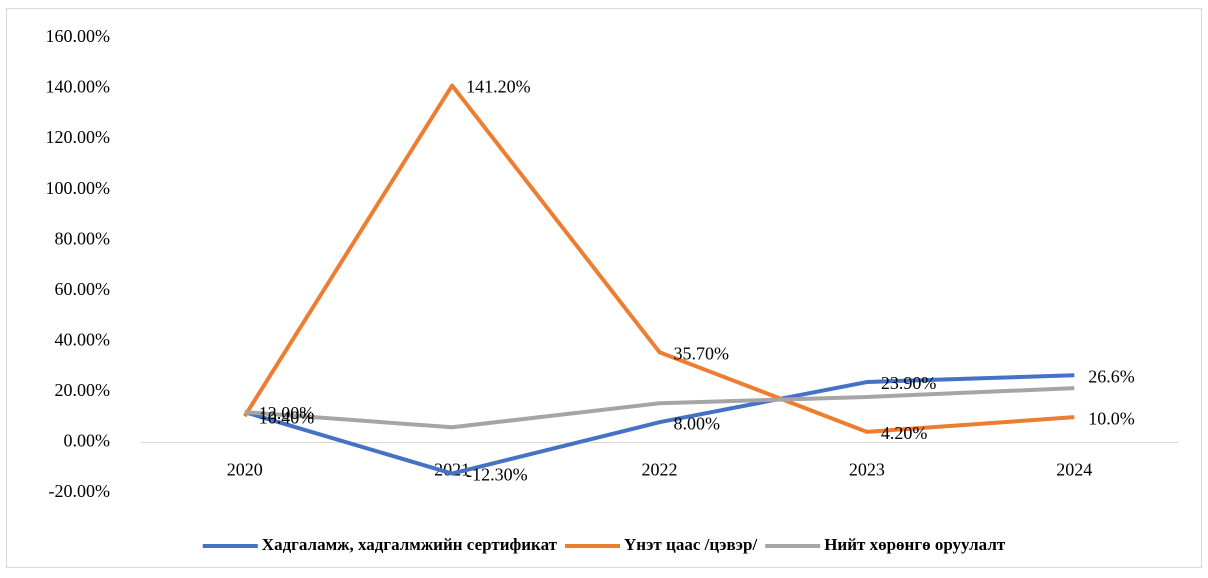 This screenshot has height=578, width=1208. What do you see at coordinates (245, 470) in the screenshot?
I see `x-tick-label: 2020` at bounding box center [245, 470].